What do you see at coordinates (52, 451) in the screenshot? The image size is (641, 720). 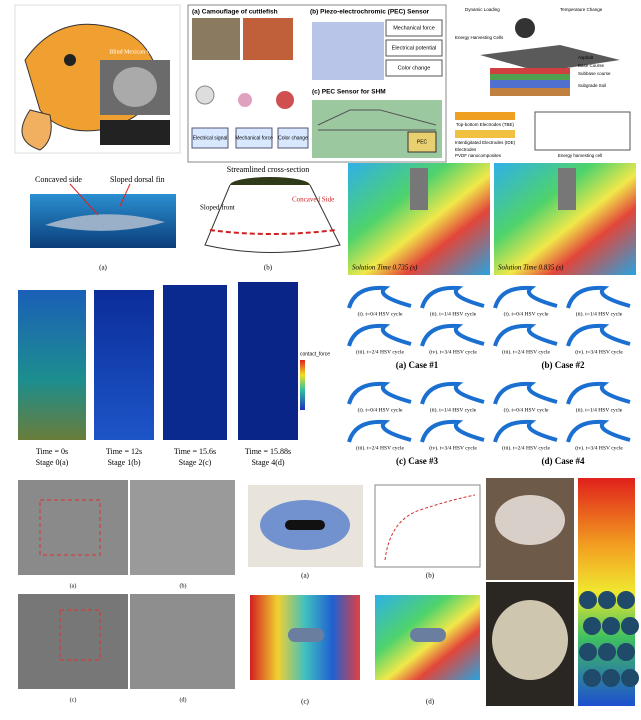 I see `sim-time: Time = 0s` at bounding box center [52, 451].